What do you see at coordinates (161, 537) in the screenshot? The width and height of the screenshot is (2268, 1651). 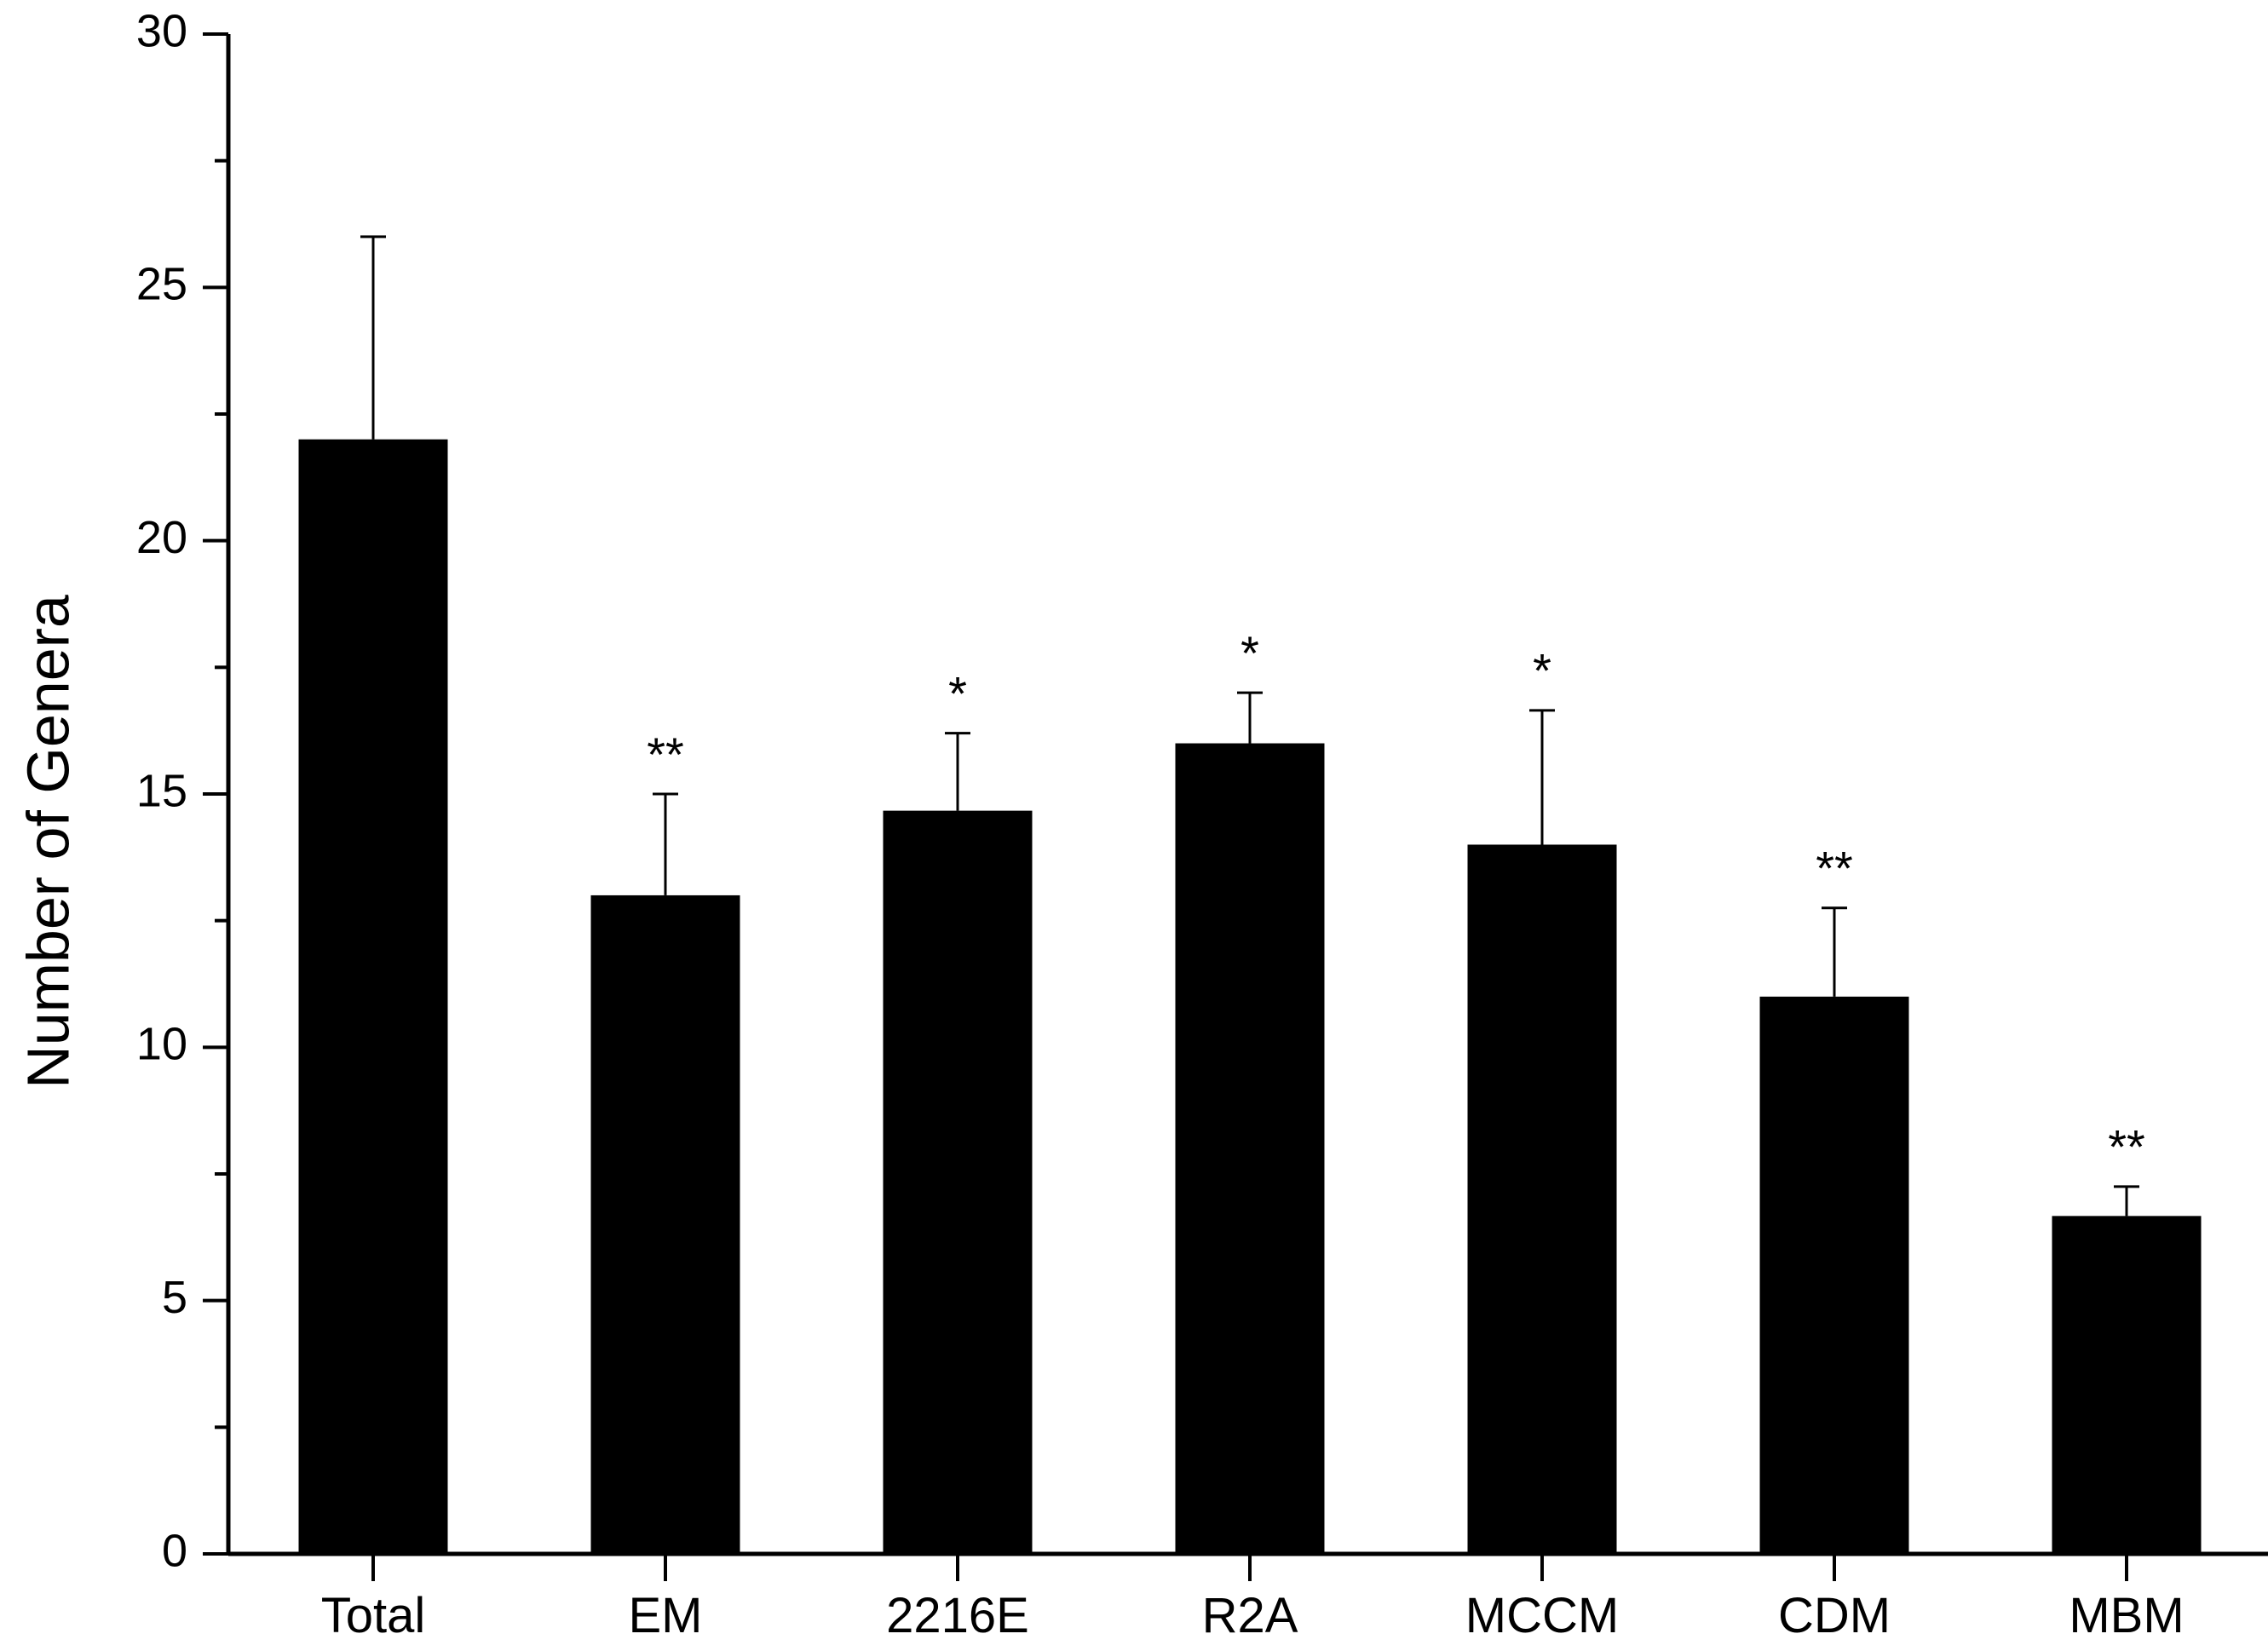 I see `y-tick-label: 20` at bounding box center [161, 537].